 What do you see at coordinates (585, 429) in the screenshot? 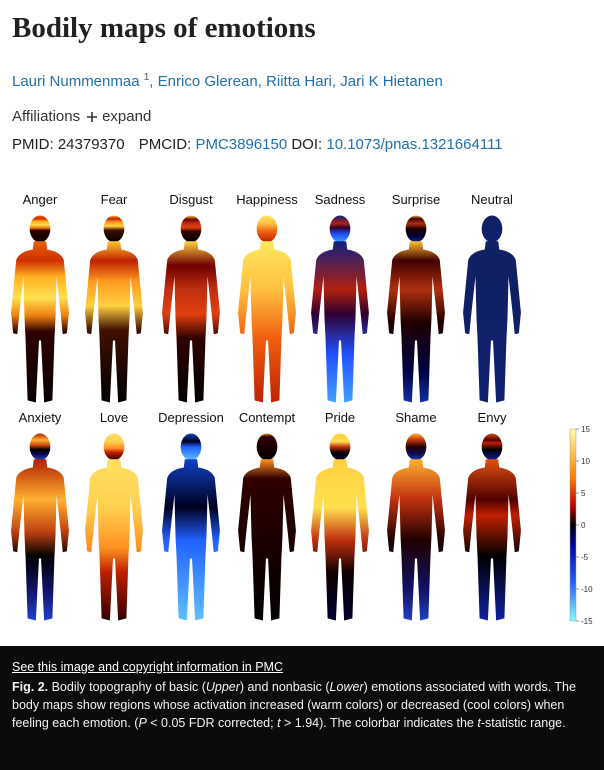
I see `colorbar-tick-label: 15` at bounding box center [585, 429].